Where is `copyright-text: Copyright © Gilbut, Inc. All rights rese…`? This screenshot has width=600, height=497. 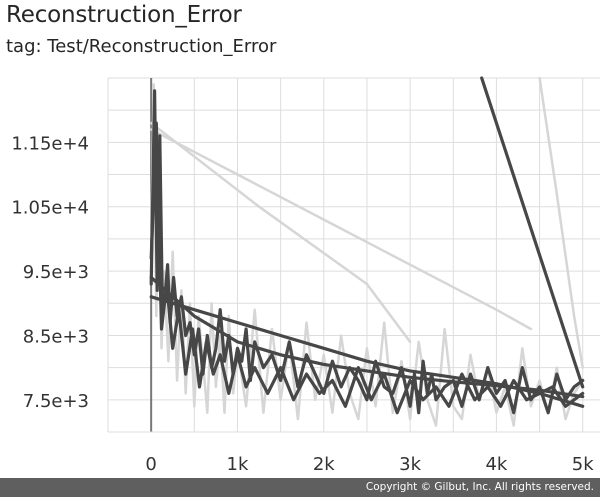
copyright-text: Copyright © Gilbut, Inc. All rights rese… is located at coordinates (479, 487).